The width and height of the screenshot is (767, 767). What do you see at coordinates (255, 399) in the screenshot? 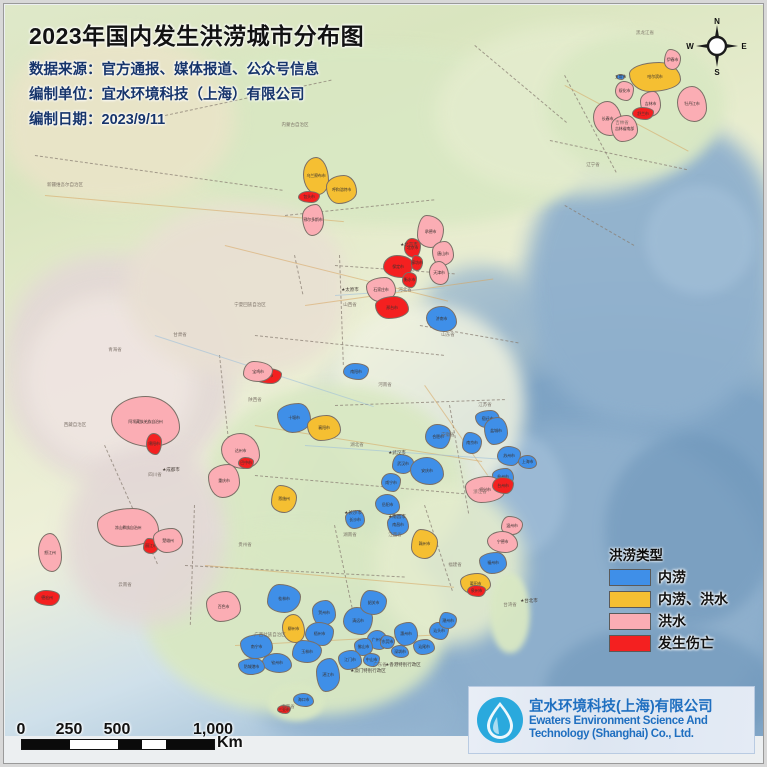
I see `province-label: 陕西省` at bounding box center [255, 399].